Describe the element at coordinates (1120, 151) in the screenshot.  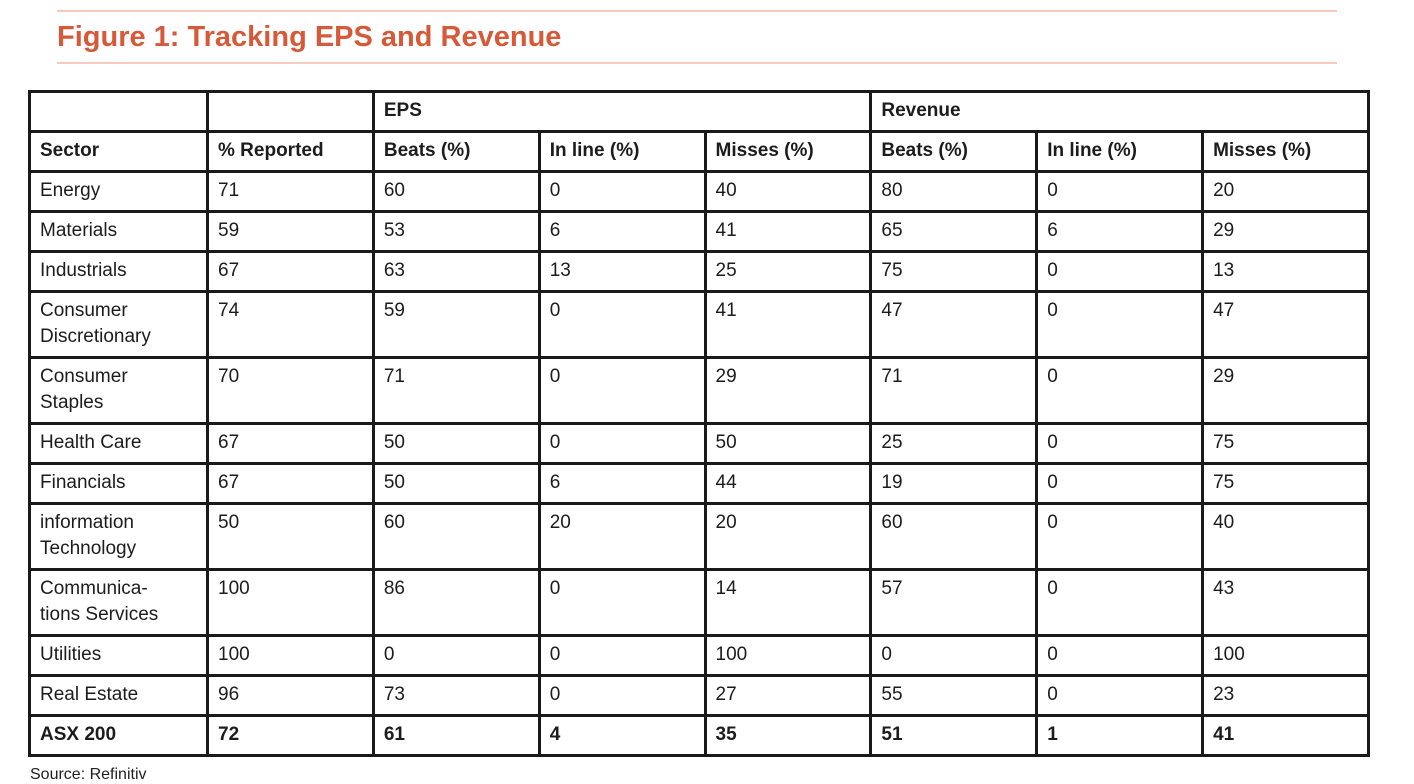
I see `column-header-6-in-line: In line (%)` at that location.